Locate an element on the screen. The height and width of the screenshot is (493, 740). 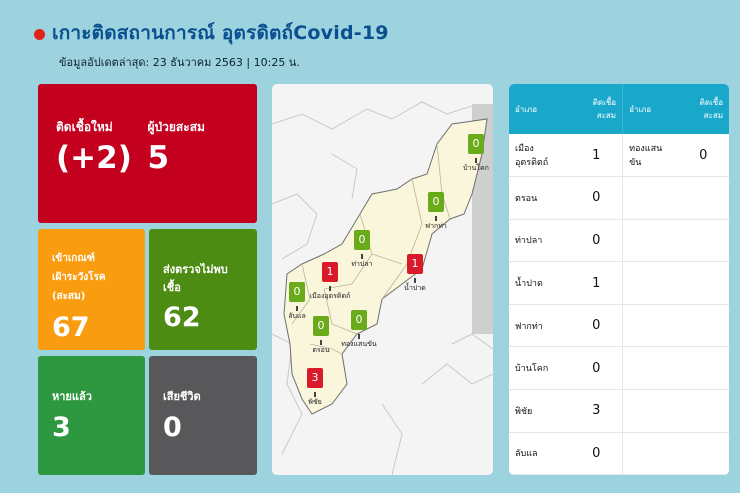
map-marker-tha-pla: 0 ท่าปลา is located at coordinates (362, 250).